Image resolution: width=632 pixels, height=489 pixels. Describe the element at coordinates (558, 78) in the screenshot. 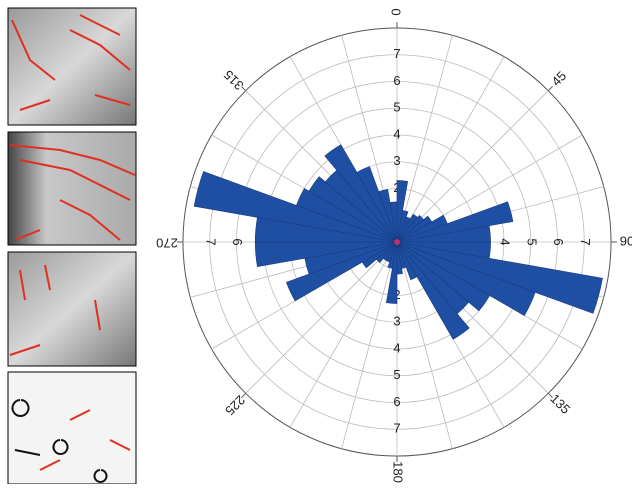

I see `theta-tick-label: 45` at that location.